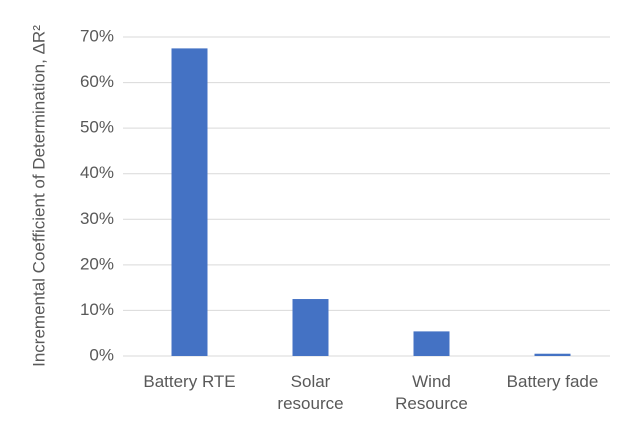 The height and width of the screenshot is (421, 624). What do you see at coordinates (310, 392) in the screenshot?
I see `x-tick-label: Solar resource` at bounding box center [310, 392].